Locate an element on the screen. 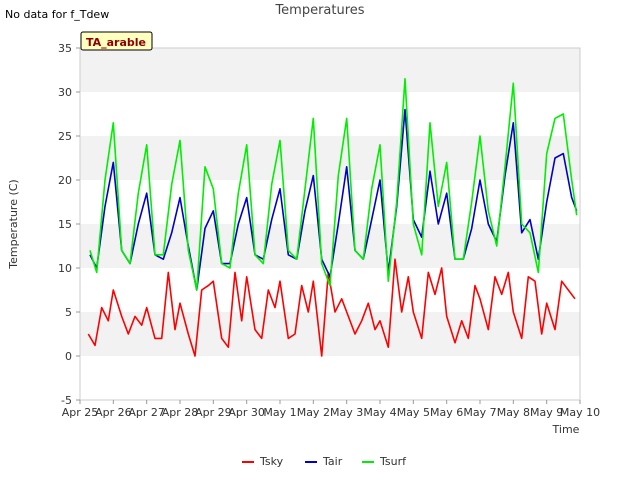  x-tick-label: Apr 26 is located at coordinates (113, 412).